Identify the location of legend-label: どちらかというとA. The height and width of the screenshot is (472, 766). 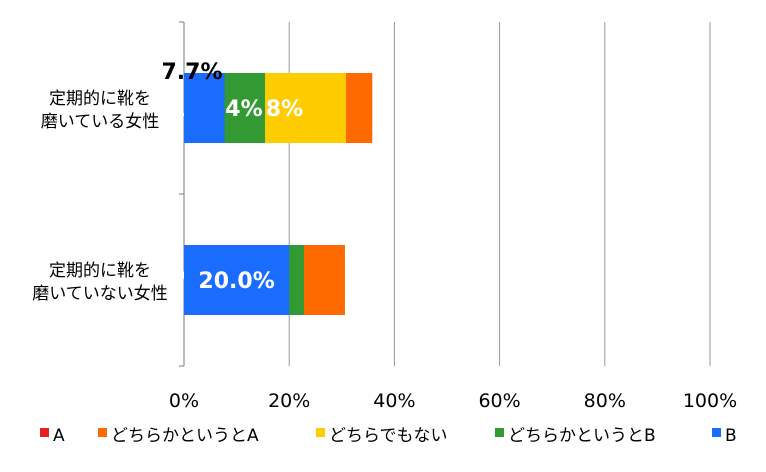
(185, 436).